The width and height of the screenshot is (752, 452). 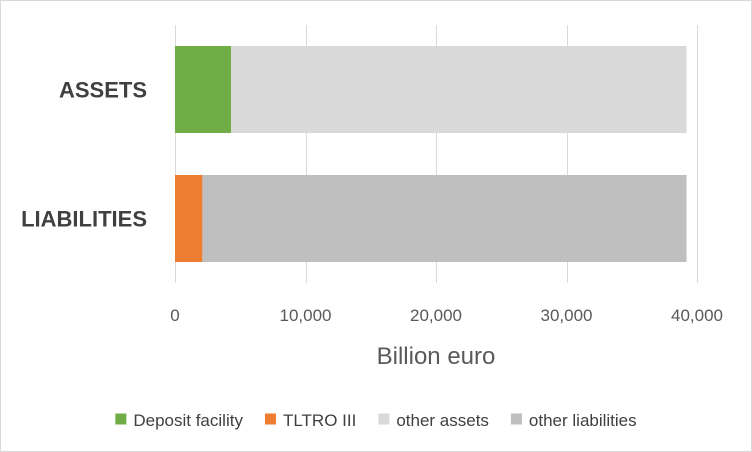 I want to click on category-label-assets: ASSETS, so click(x=103, y=90).